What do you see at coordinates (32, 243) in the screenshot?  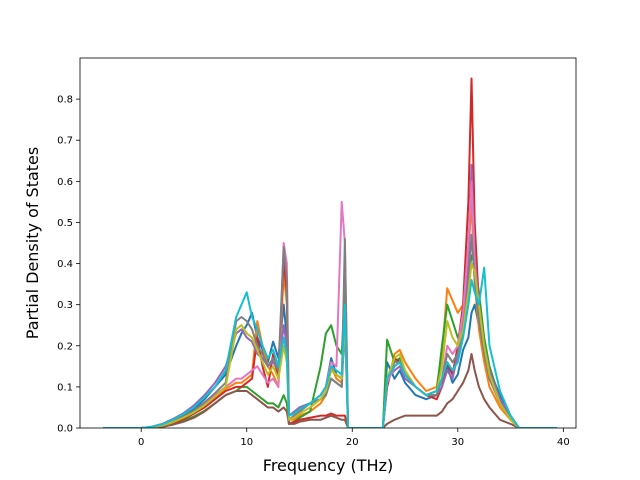 I see `y-axis-label: Partial Density of States` at bounding box center [32, 243].